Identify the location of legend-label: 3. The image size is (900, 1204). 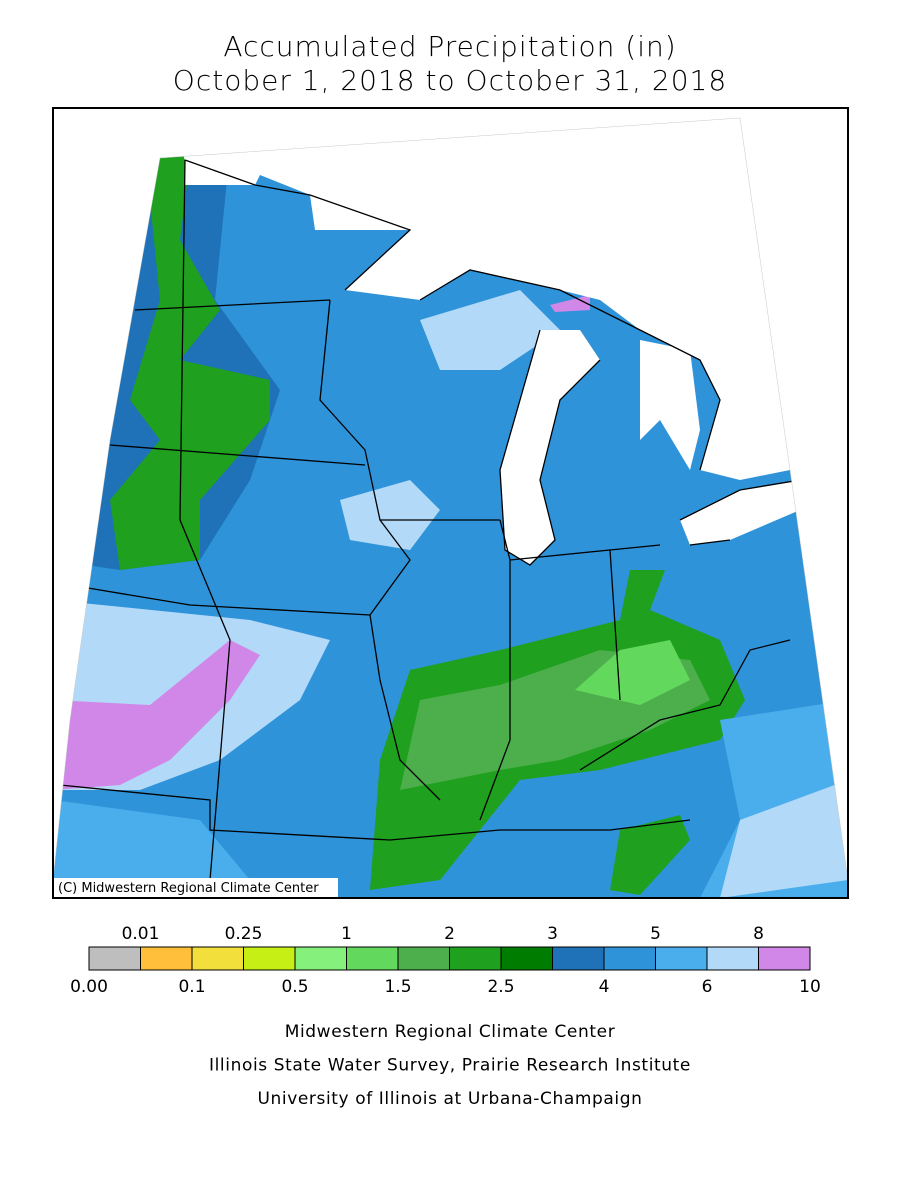
(552, 934).